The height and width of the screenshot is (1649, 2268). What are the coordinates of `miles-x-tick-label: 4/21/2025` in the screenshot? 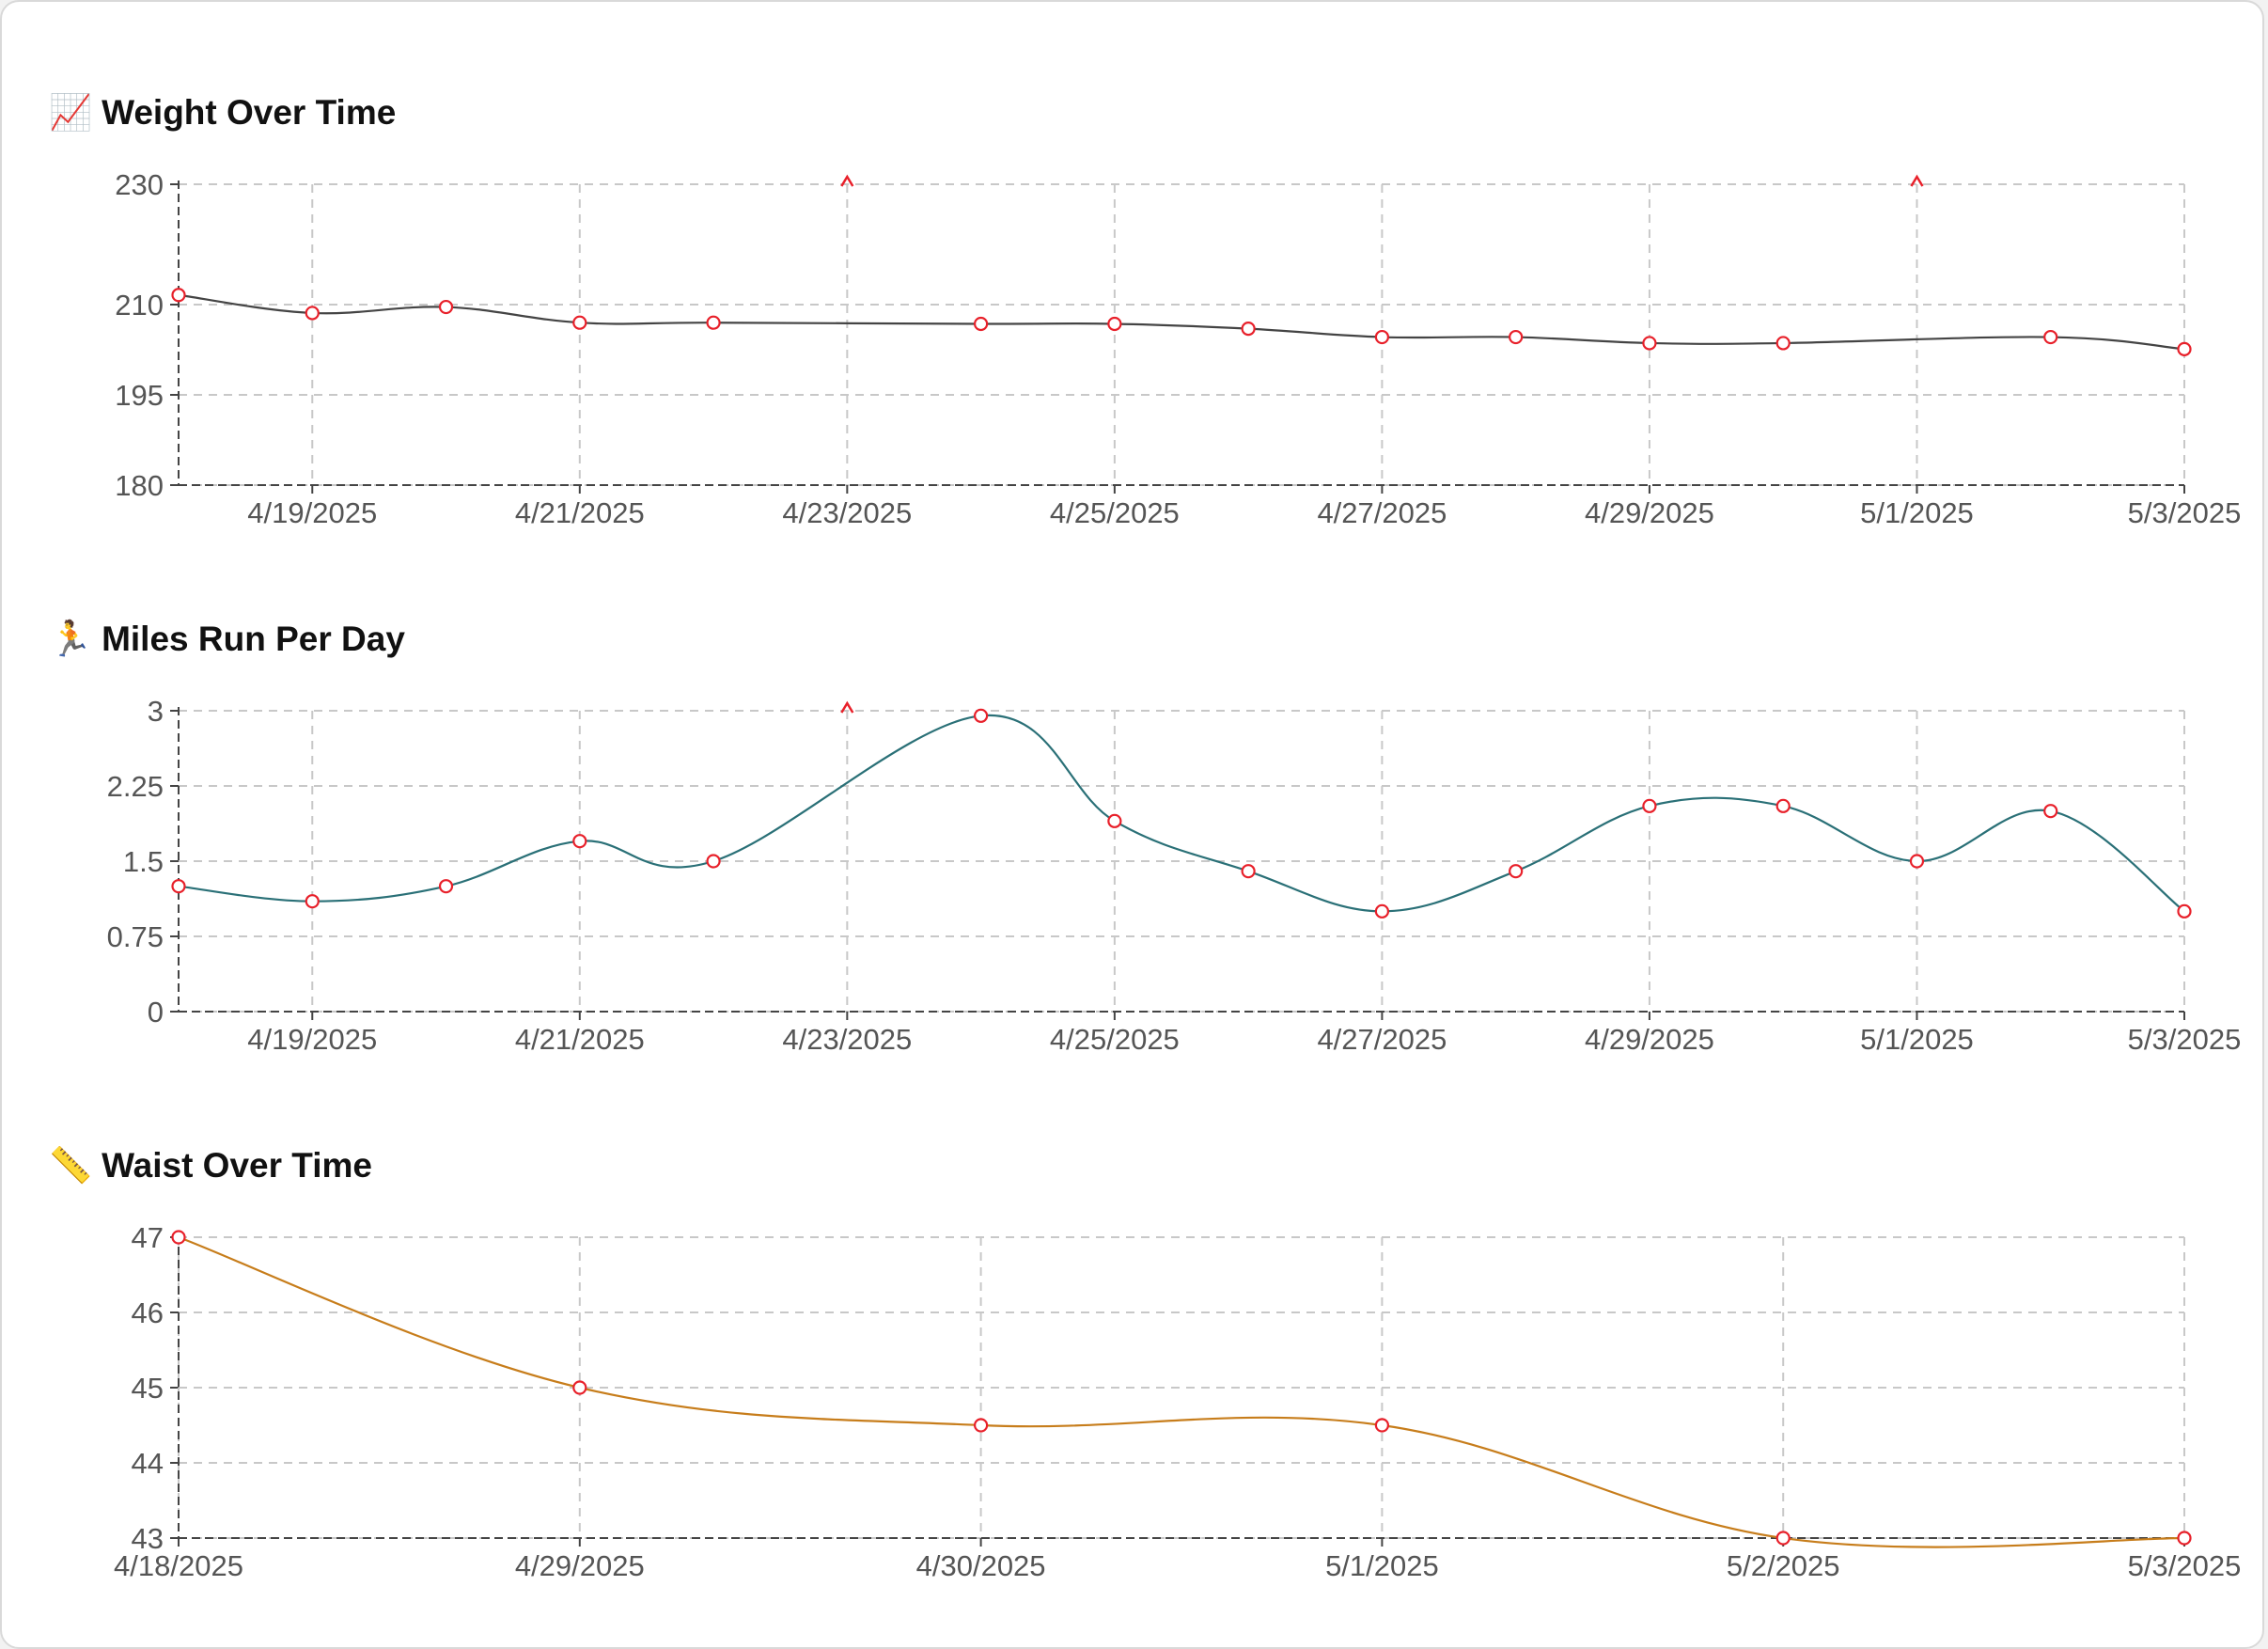 It's located at (580, 1039).